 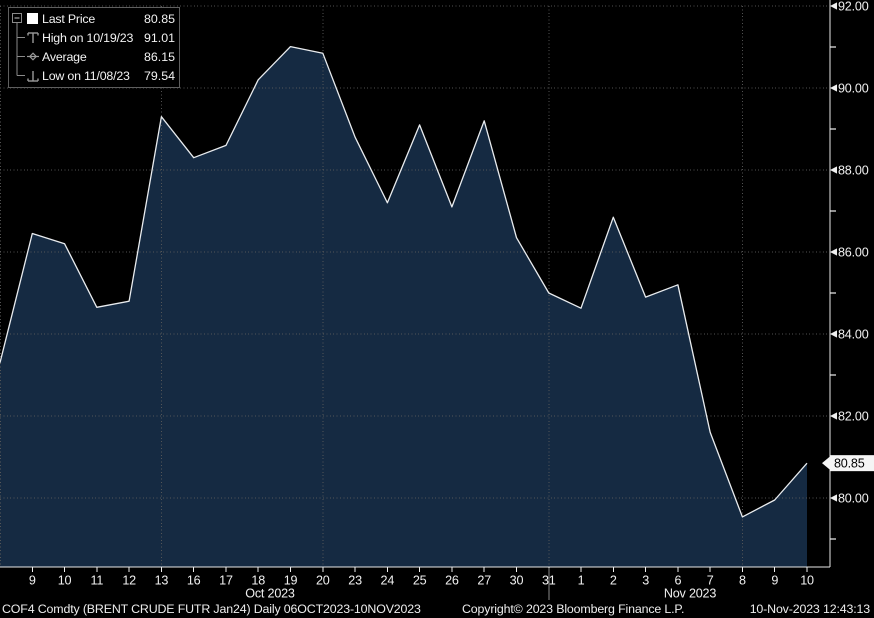 I want to click on line-swatch-icon, so click(x=34, y=18).